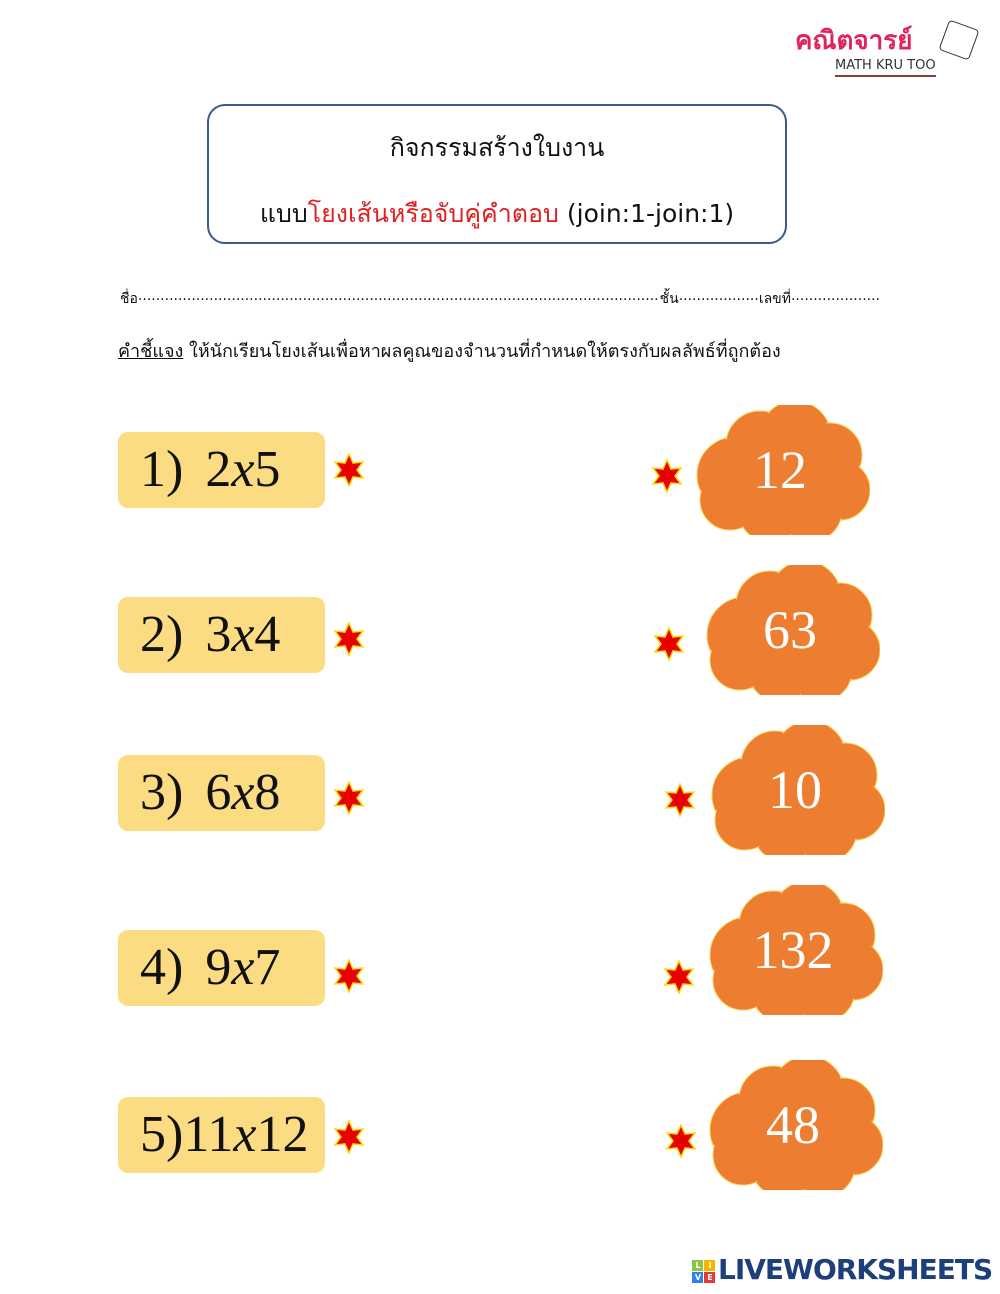 This screenshot has height=1294, width=1000. What do you see at coordinates (885, 67) in the screenshot?
I see `logo-english-text: MATH KRU TOO` at bounding box center [885, 67].